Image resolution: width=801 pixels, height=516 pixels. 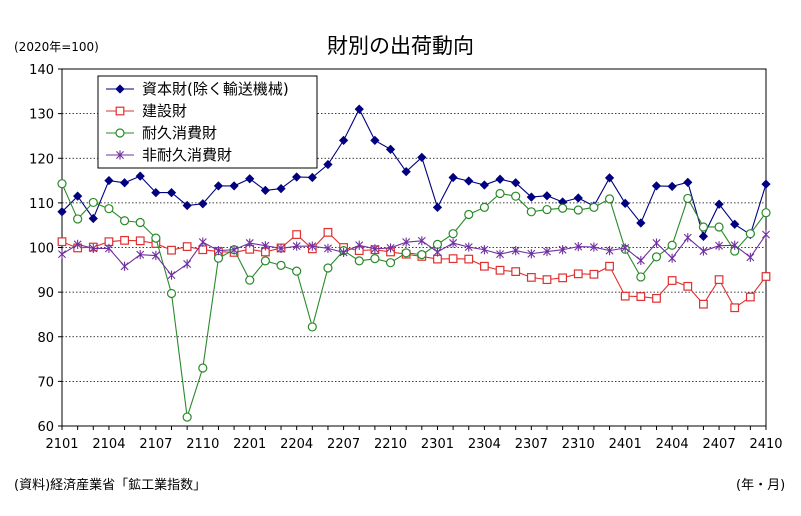 What do you see at coordinates (120, 89) in the screenshot?
I see `legend-marker` at bounding box center [120, 89].